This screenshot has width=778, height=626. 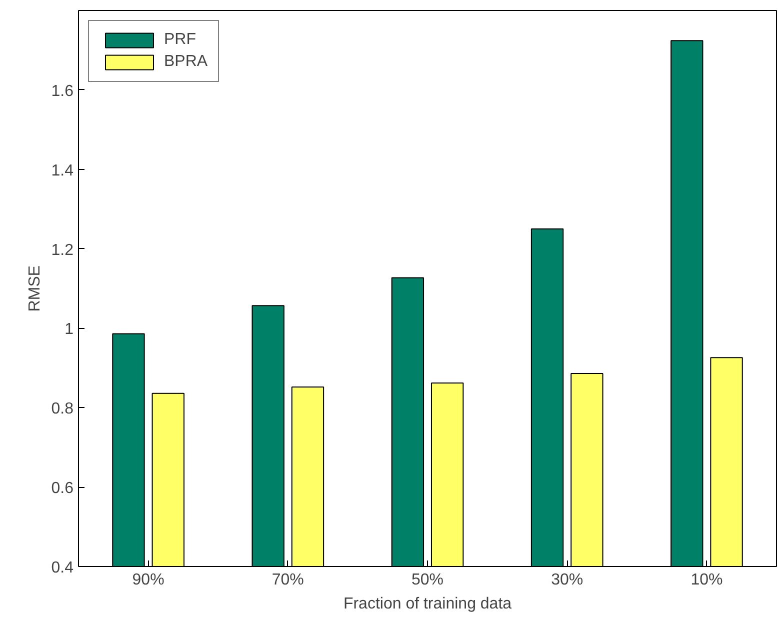 I want to click on y-tick-label: 1.4, so click(x=62, y=171).